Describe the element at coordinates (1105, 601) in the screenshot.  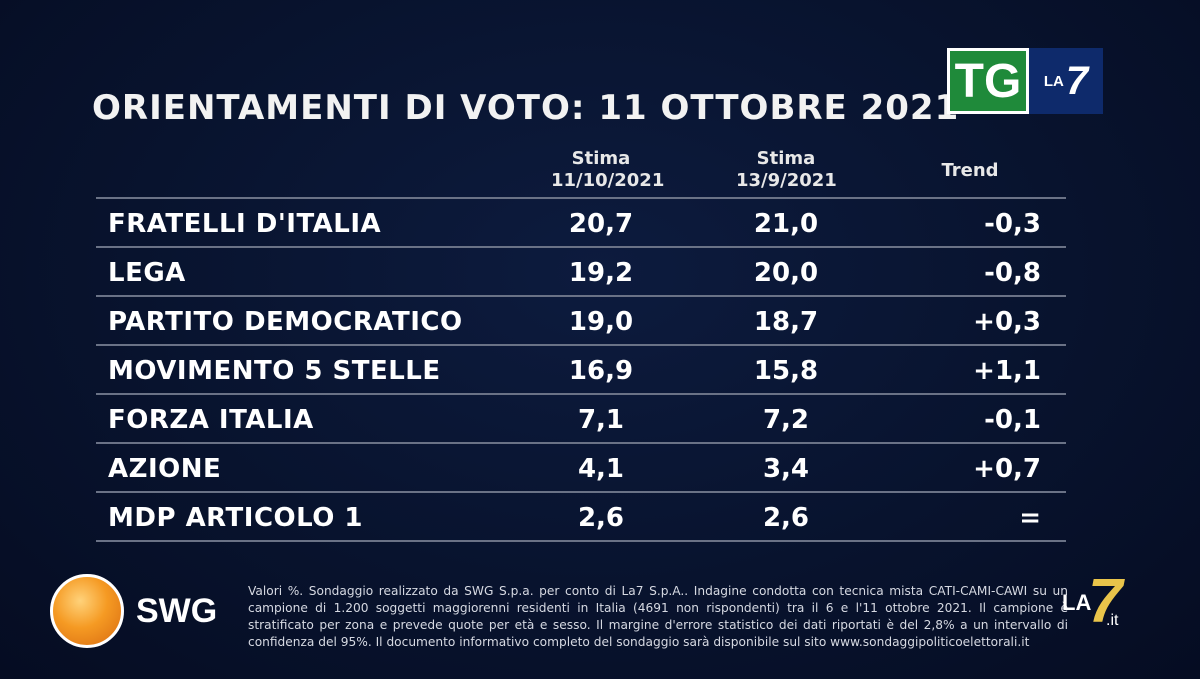
I see `la7-it-seven: 7` at that location.